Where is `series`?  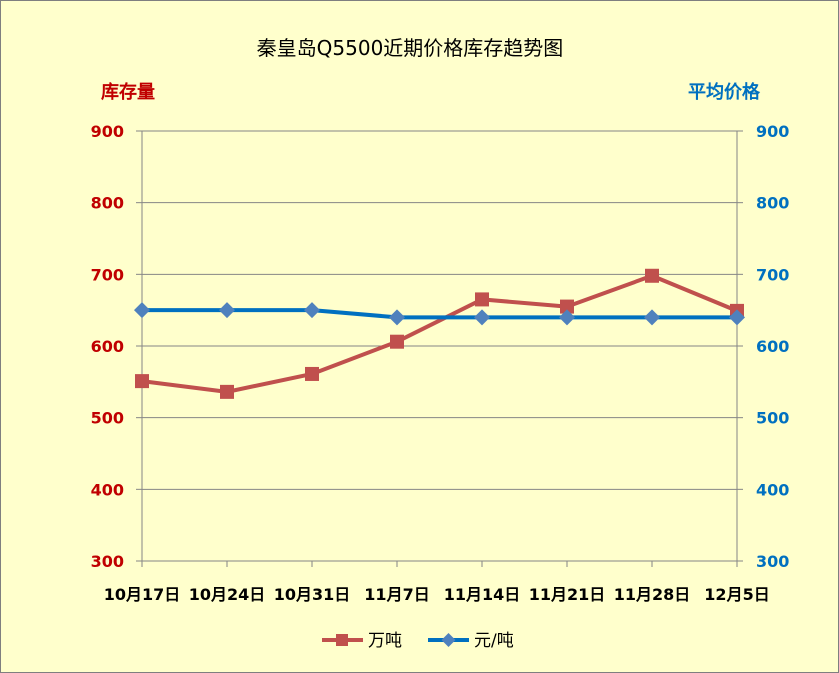
series is located at coordinates (439, 333).